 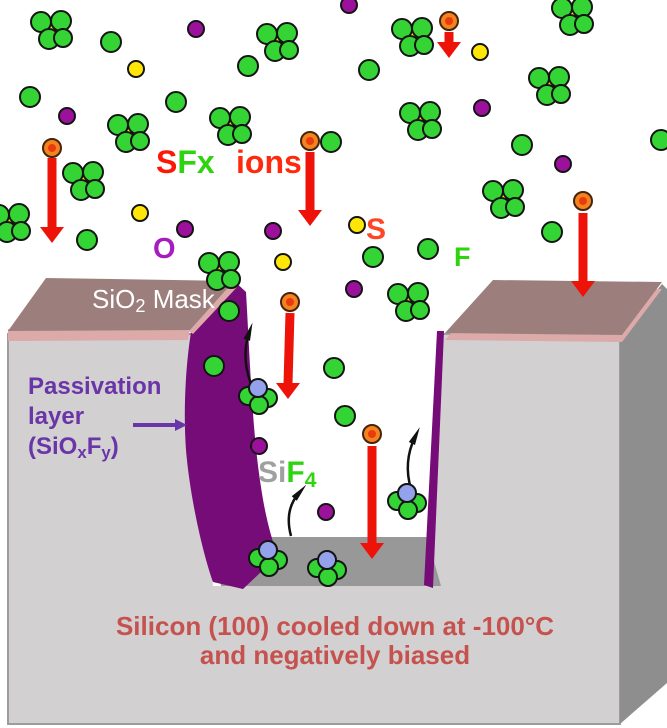 I want to click on sio2-mask-label: SiO2 Mask, so click(x=153, y=300).